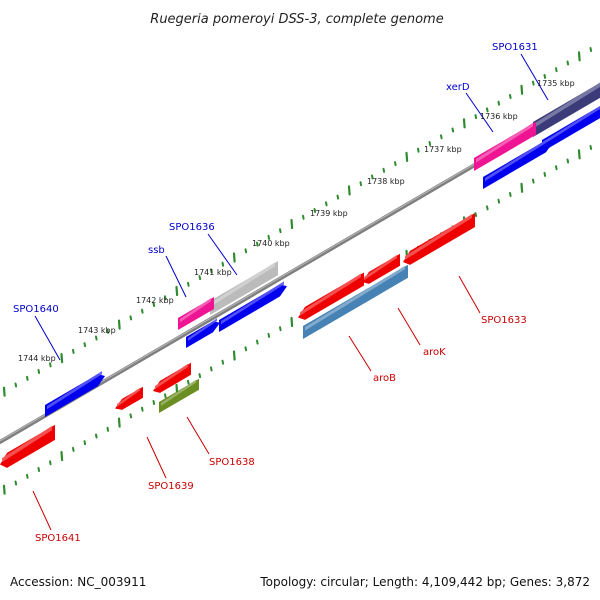 This screenshot has width=600, height=600. Describe the element at coordinates (75, 394) in the screenshot. I see `gene-spo1640` at that location.